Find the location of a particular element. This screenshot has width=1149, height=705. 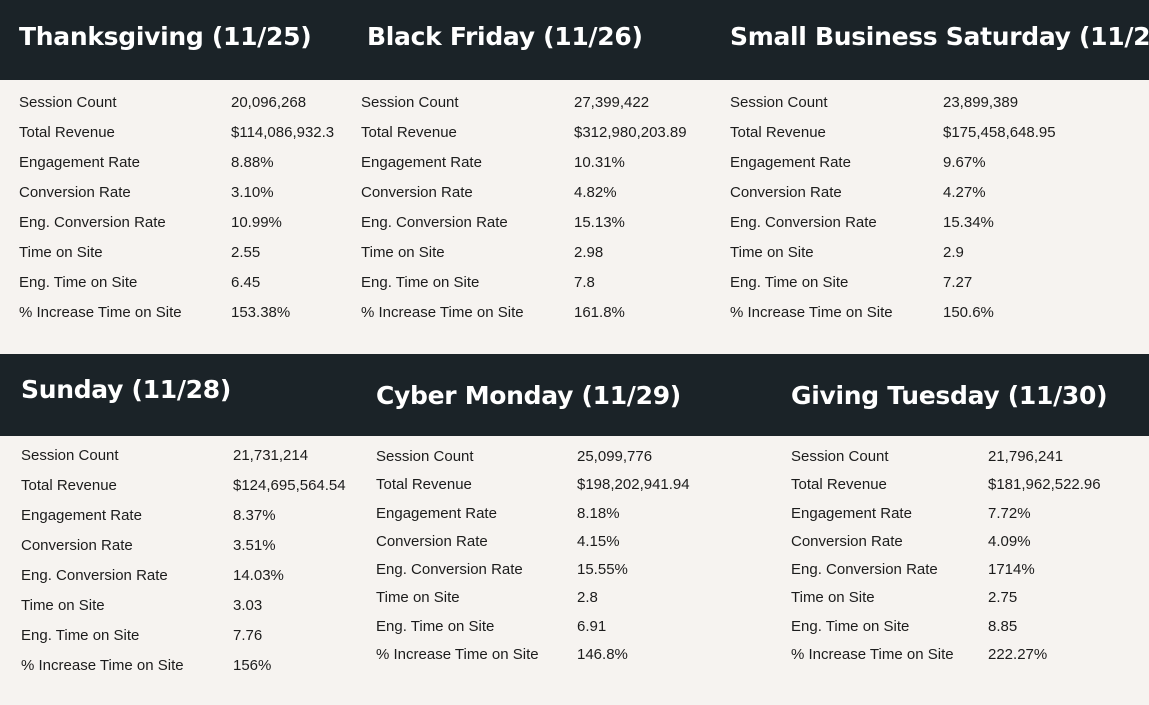

metric-value: 23,899,389 is located at coordinates (981, 102).